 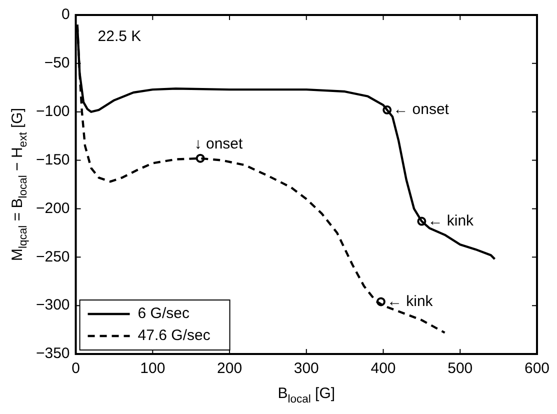 What do you see at coordinates (120, 37) in the screenshot?
I see `annotation: 22.5 K` at bounding box center [120, 37].